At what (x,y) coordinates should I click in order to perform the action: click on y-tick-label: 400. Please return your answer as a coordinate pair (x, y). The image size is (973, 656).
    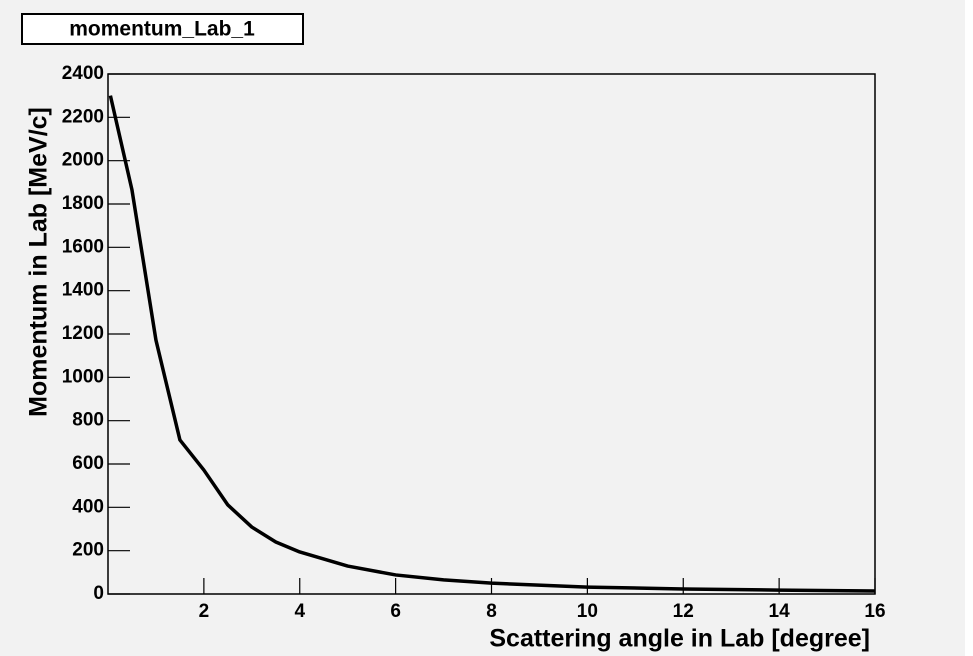
    Looking at the image, I should click on (88, 506).